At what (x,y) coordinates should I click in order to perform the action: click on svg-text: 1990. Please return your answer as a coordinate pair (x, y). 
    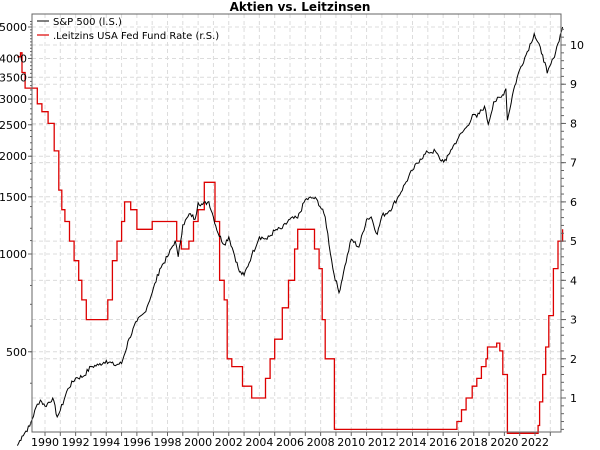
    Looking at the image, I should click on (45, 442).